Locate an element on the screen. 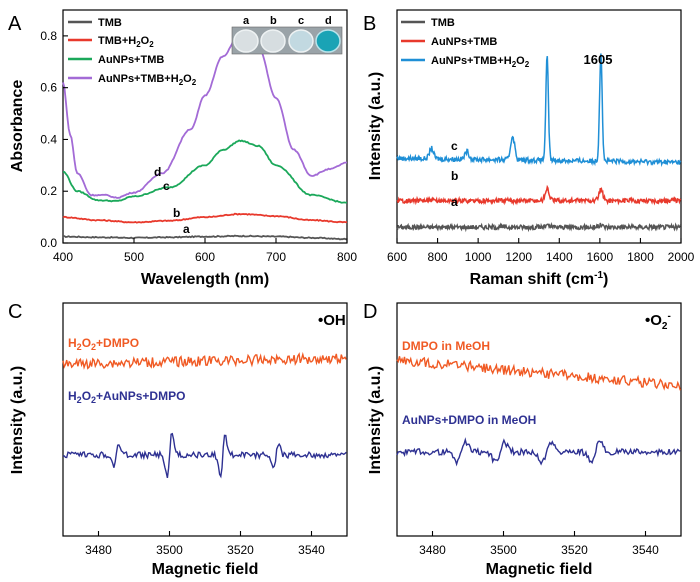 This screenshot has width=700, height=582. panel-d-title: •O2- is located at coordinates (658, 321).